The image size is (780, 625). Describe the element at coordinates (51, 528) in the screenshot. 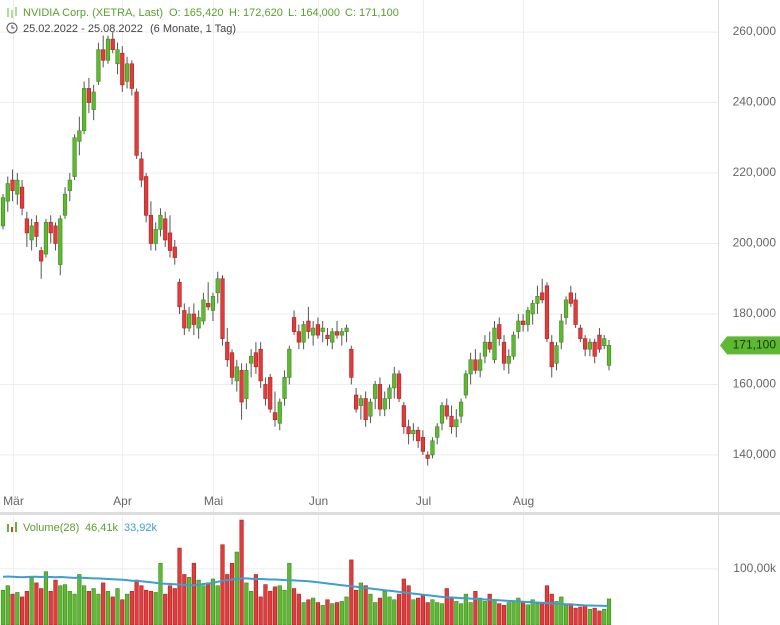

I see `volume-name: Volume(28)` at that location.